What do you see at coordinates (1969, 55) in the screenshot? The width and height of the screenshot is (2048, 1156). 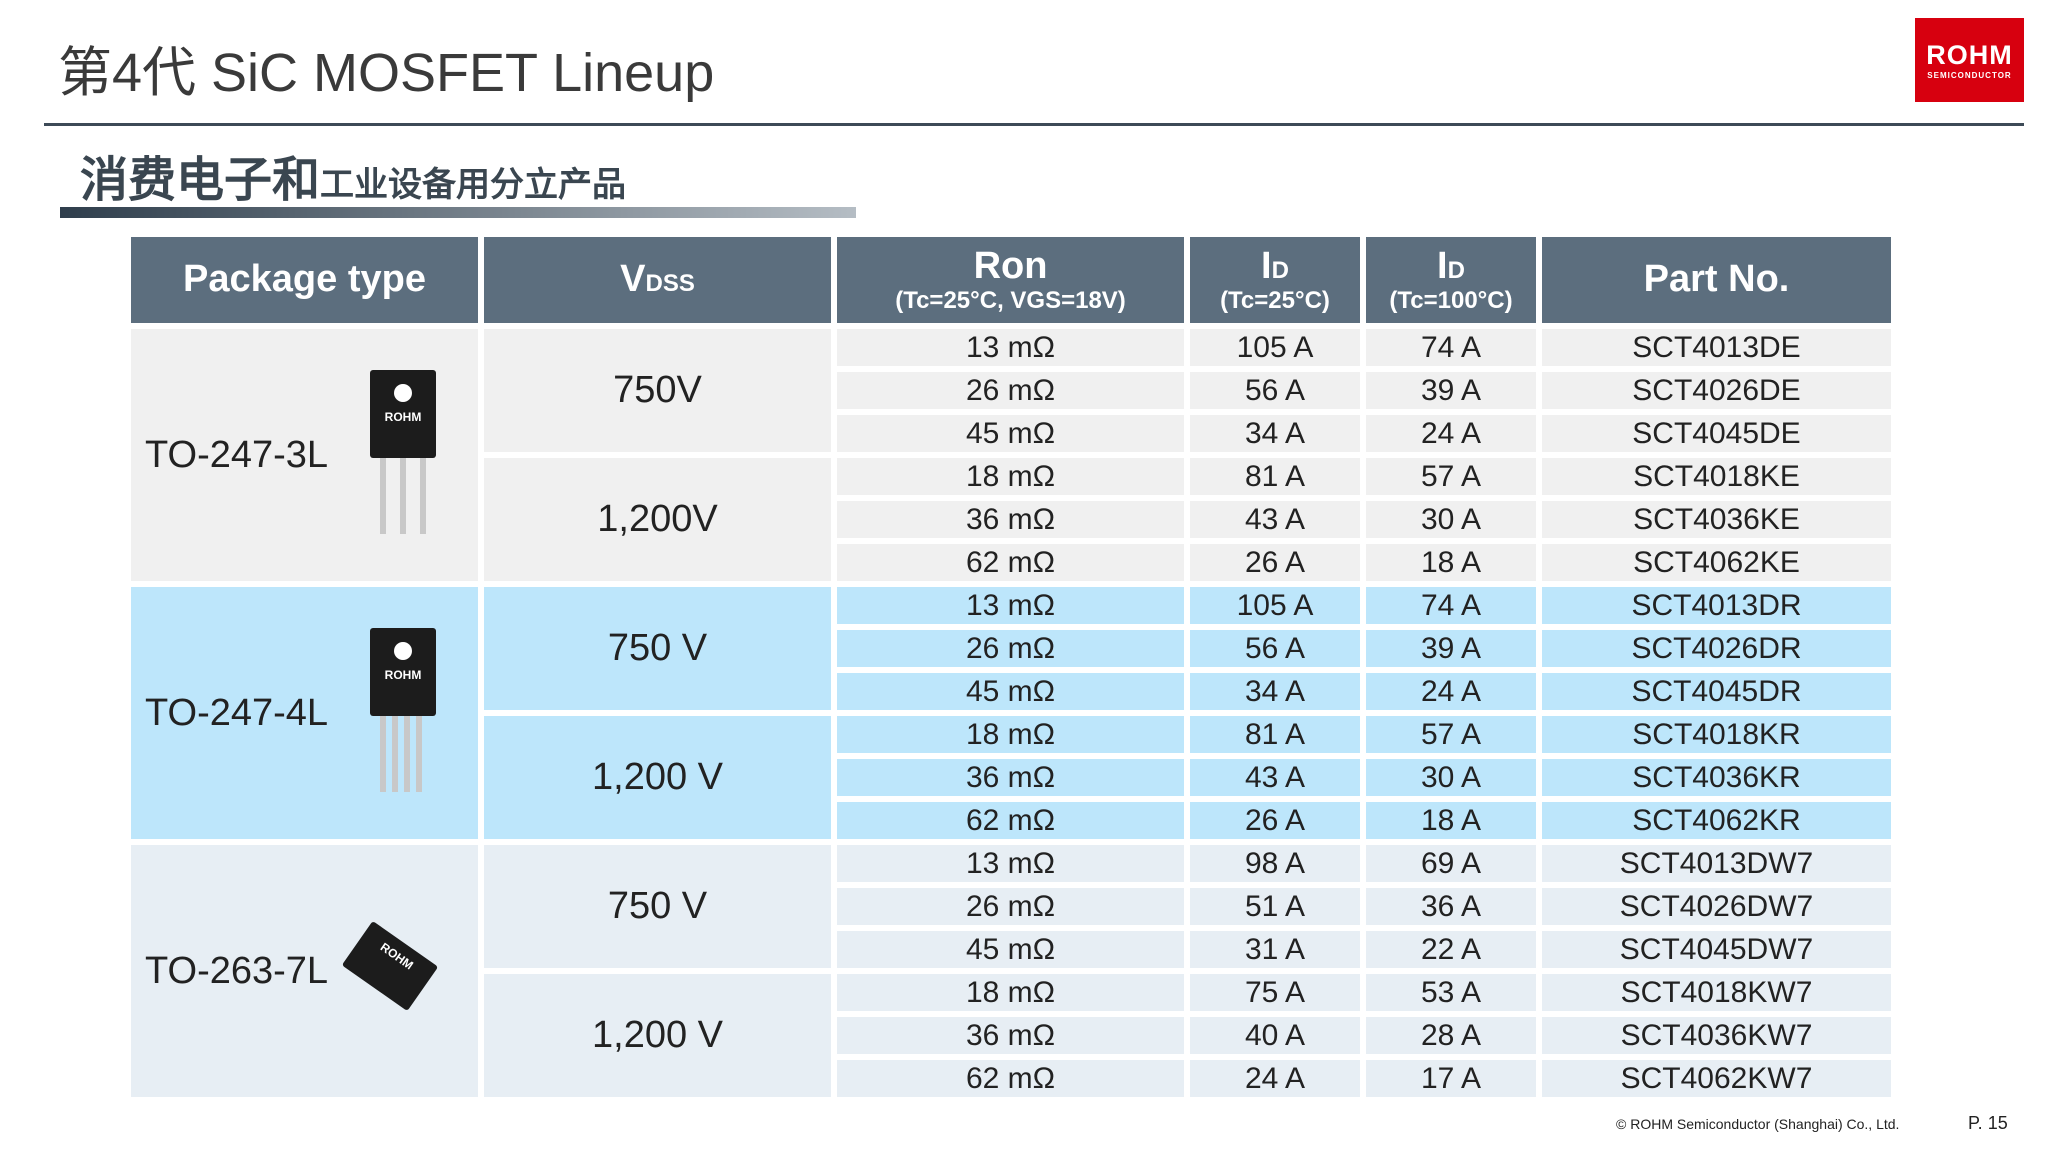 I see `logo-text: ROHM` at bounding box center [1969, 55].